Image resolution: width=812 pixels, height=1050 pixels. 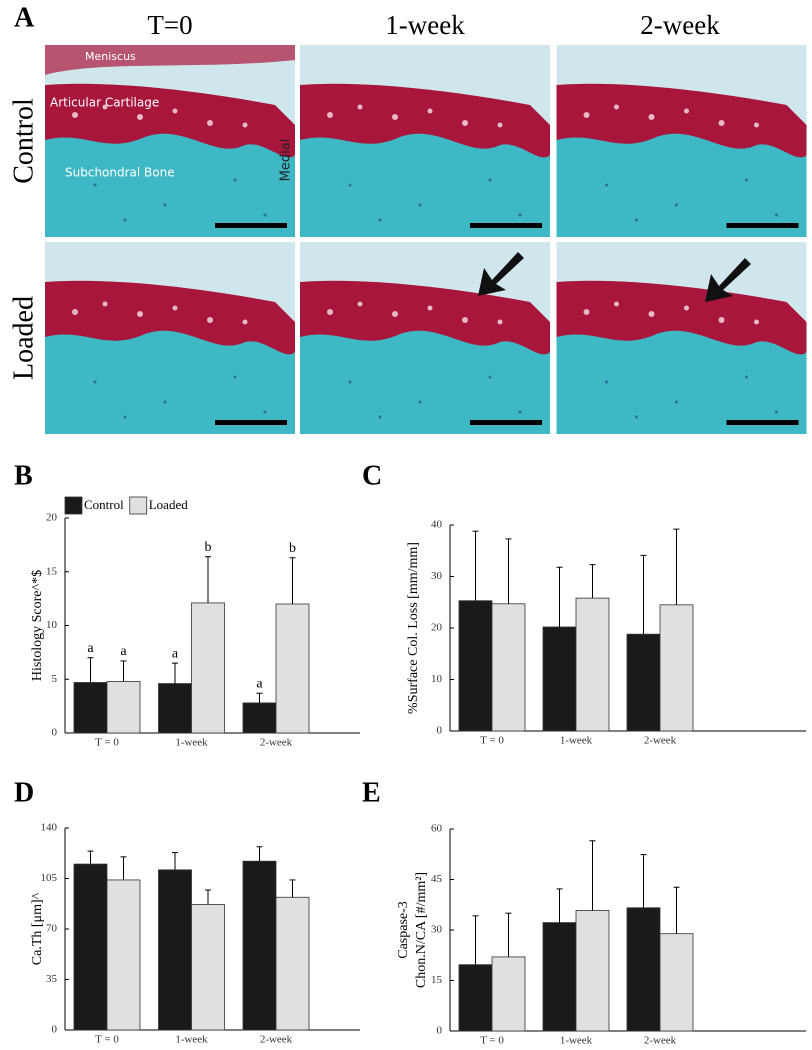 What do you see at coordinates (425, 25) in the screenshot?
I see `column-title: 1-week` at bounding box center [425, 25].